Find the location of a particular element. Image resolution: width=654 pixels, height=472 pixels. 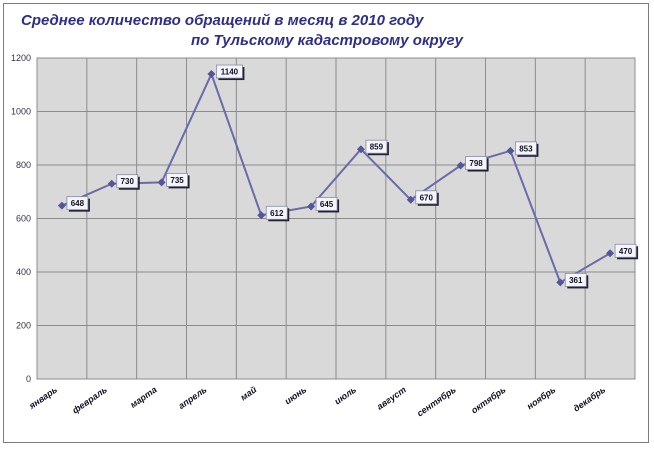

data-label: 1140 is located at coordinates (230, 72).